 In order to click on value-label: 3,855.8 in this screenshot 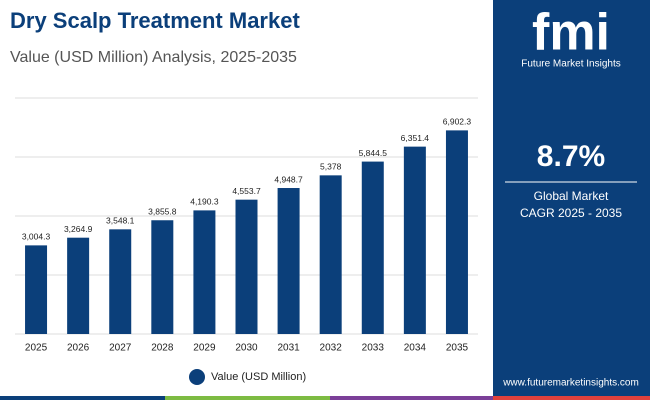, I will do `click(162, 212)`.